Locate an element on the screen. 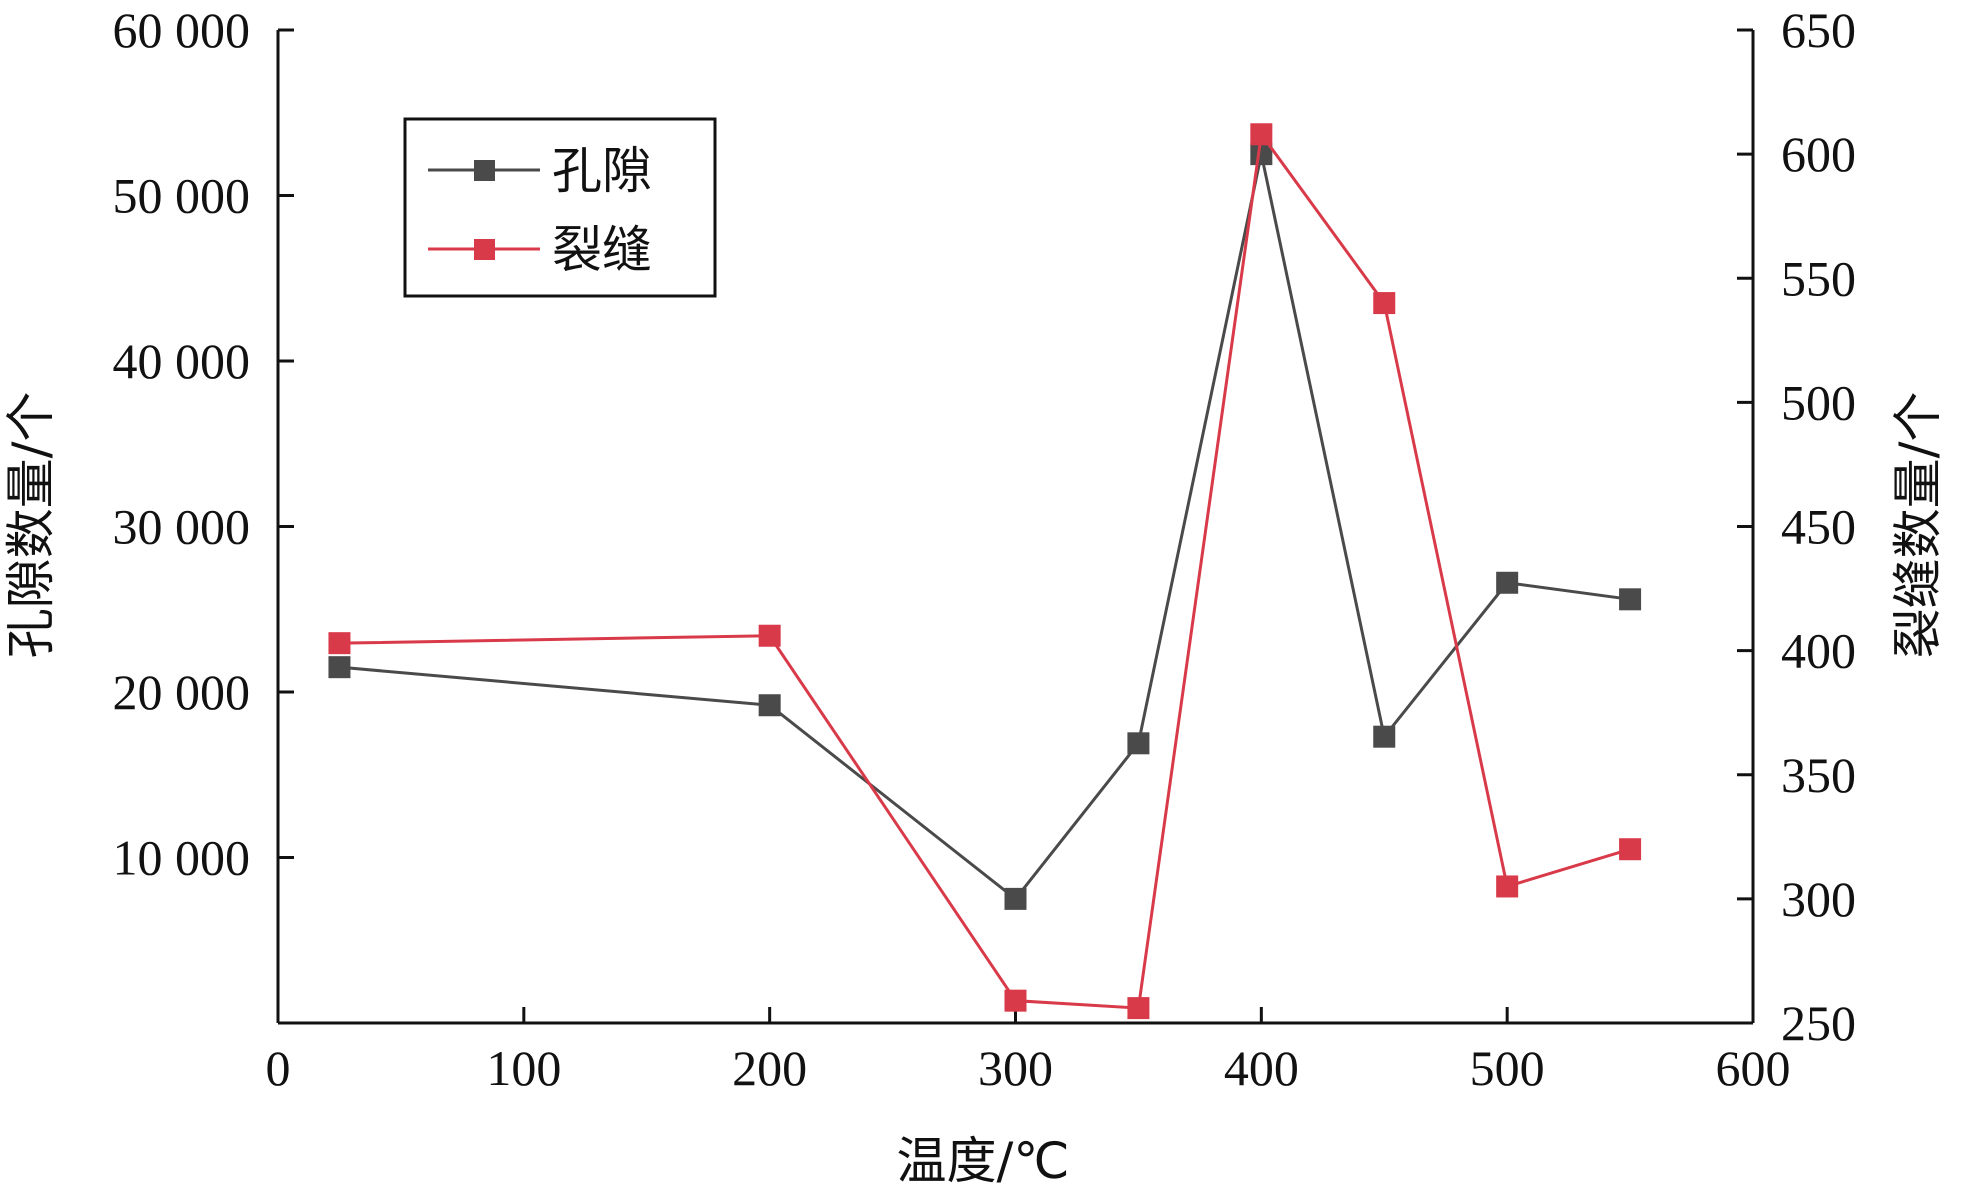  y-tick-label: 50 000 is located at coordinates (182, 196).